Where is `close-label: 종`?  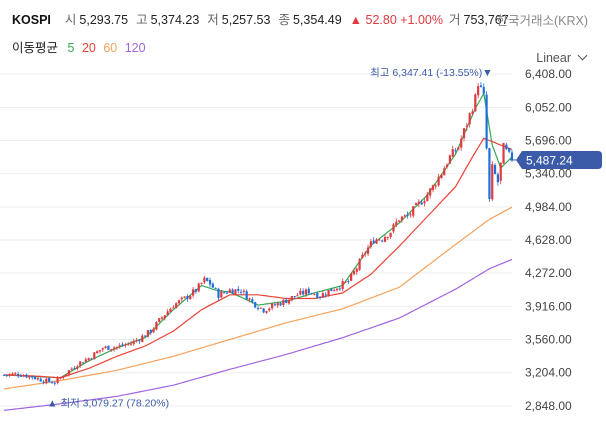
close-label: 종 is located at coordinates (284, 20).